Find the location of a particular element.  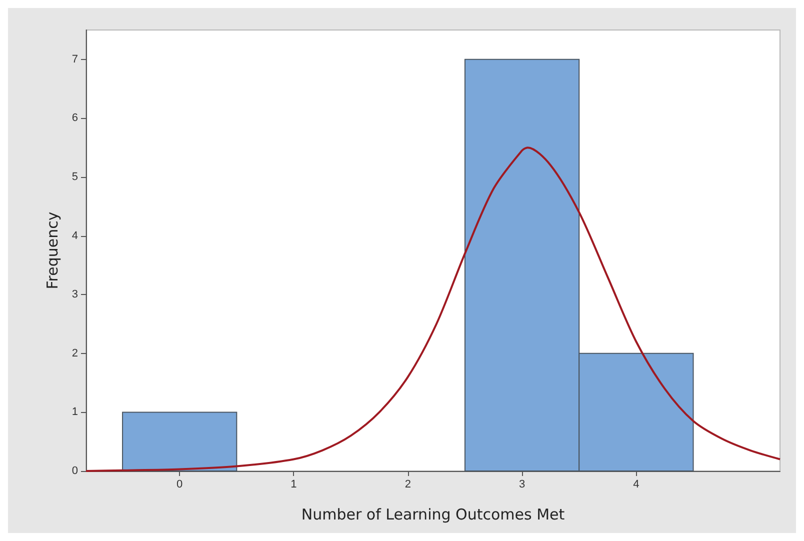

y-tick-label: 7 is located at coordinates (75, 59).